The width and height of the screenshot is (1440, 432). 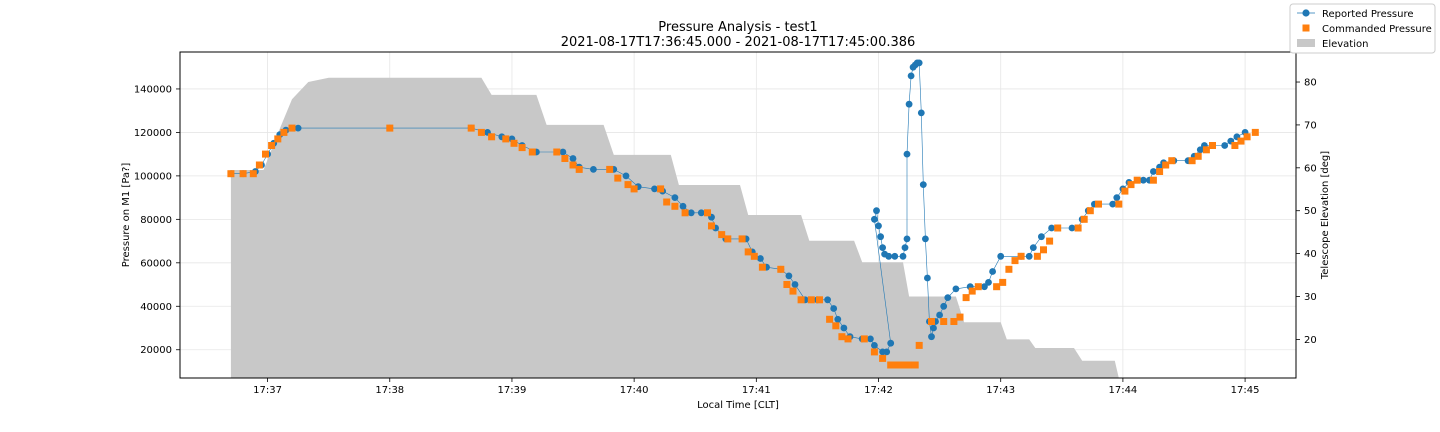 I want to click on legend-box, so click(x=1362, y=28).